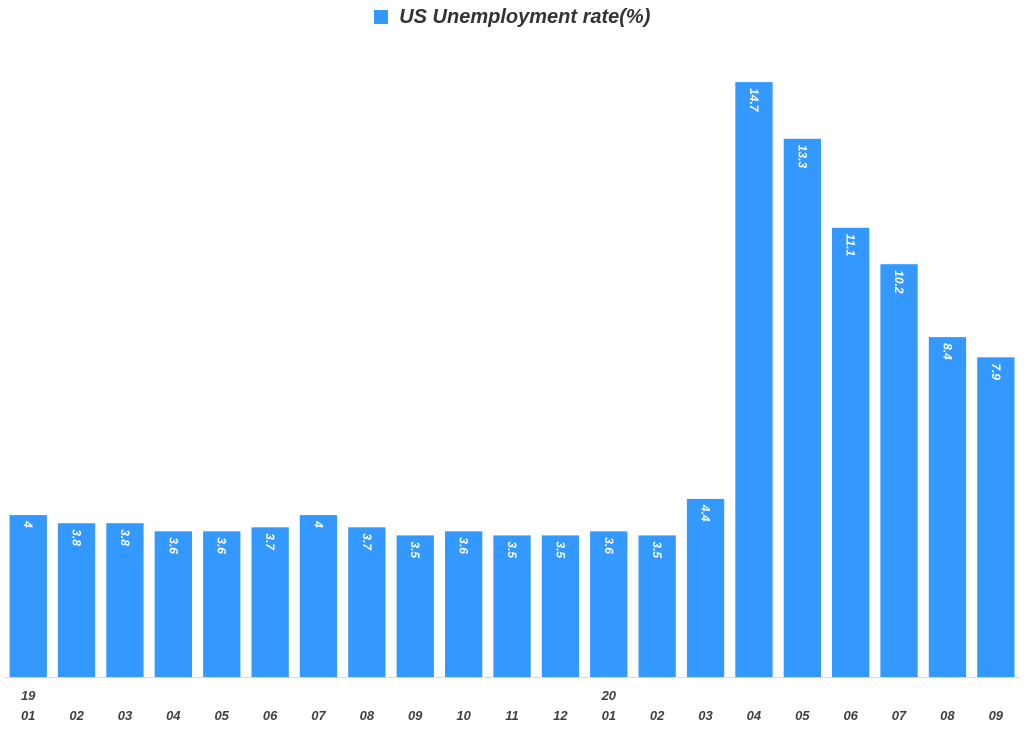 This screenshot has height=733, width=1024. Describe the element at coordinates (560, 715) in the screenshot. I see `x-tick-label: 12` at that location.